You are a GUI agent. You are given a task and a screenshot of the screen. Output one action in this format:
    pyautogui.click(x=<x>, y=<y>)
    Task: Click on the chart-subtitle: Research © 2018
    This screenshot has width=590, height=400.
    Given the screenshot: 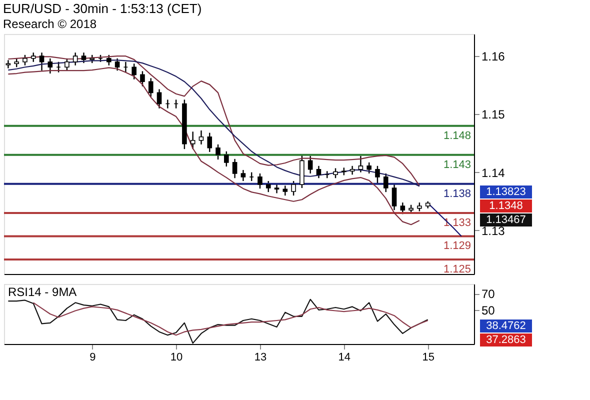 What is the action you would take?
    pyautogui.click(x=50, y=24)
    